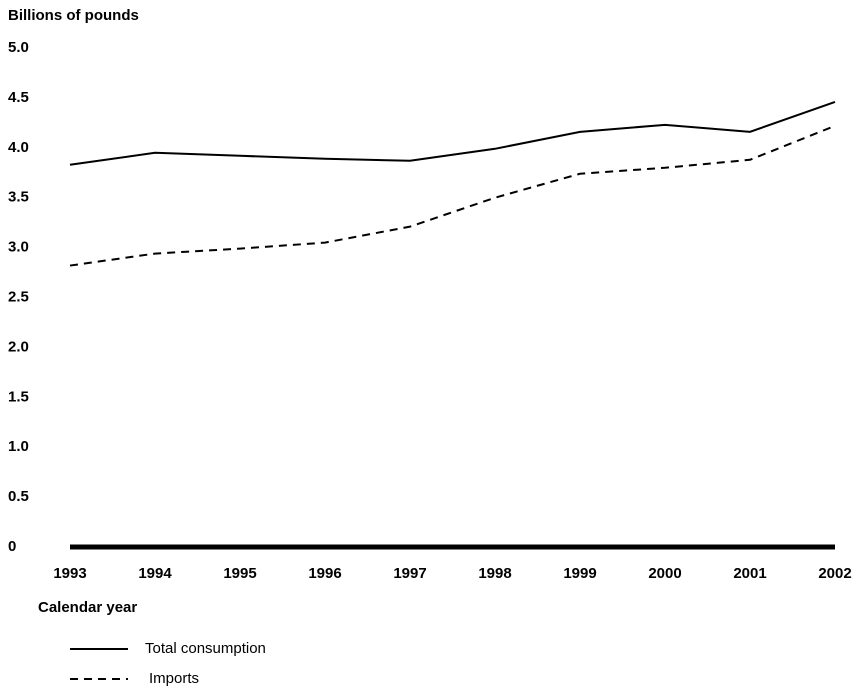 This screenshot has width=868, height=692. Describe the element at coordinates (18, 197) in the screenshot. I see `y-tick-label: 3.5` at that location.